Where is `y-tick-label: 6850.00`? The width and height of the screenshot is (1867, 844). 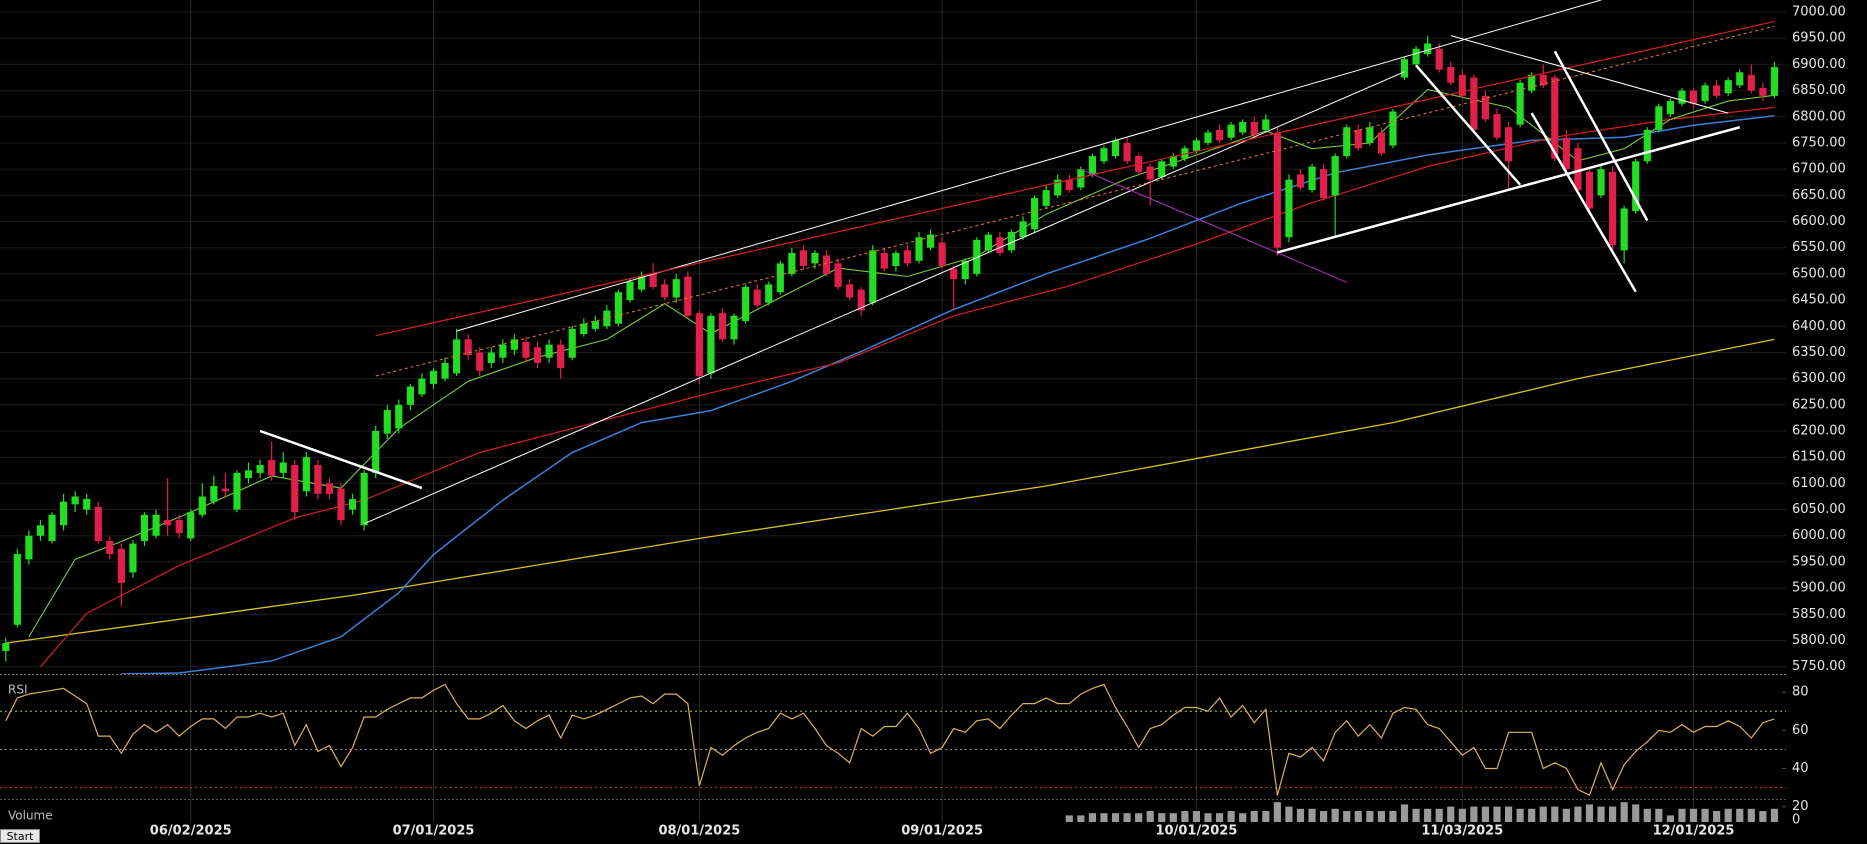 y-tick-label: 6850.00 is located at coordinates (1819, 90).